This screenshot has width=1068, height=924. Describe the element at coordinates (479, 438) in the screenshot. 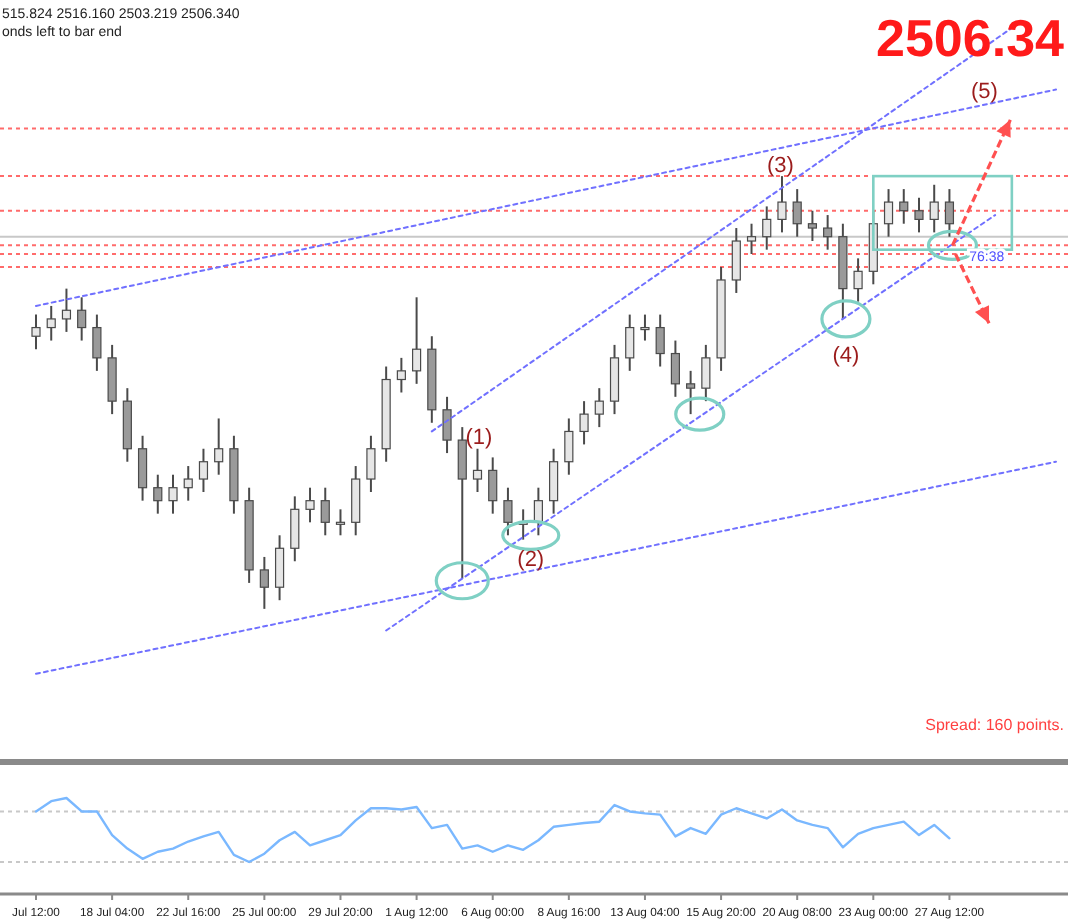

I see `annotation: (1)` at that location.